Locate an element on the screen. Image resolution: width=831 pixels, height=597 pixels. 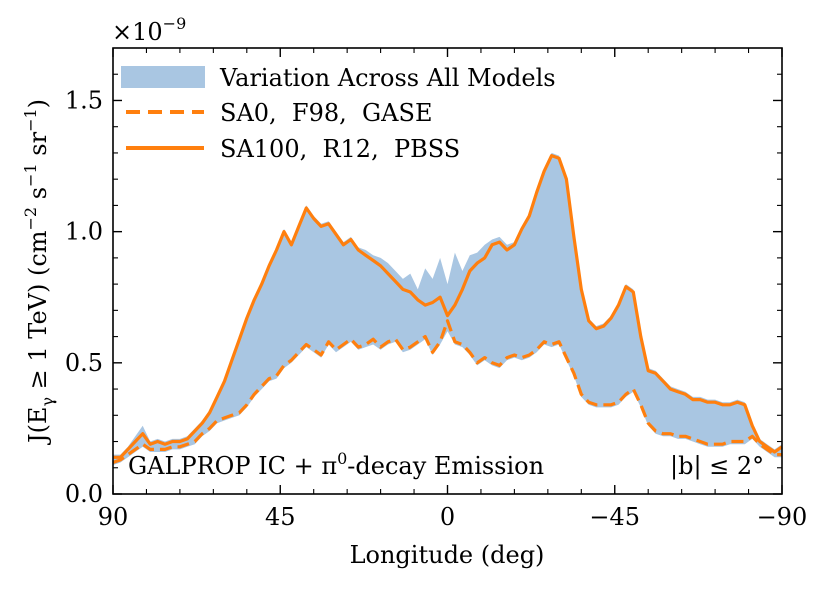
y-tick-label: 1.5 is located at coordinates (84, 100).